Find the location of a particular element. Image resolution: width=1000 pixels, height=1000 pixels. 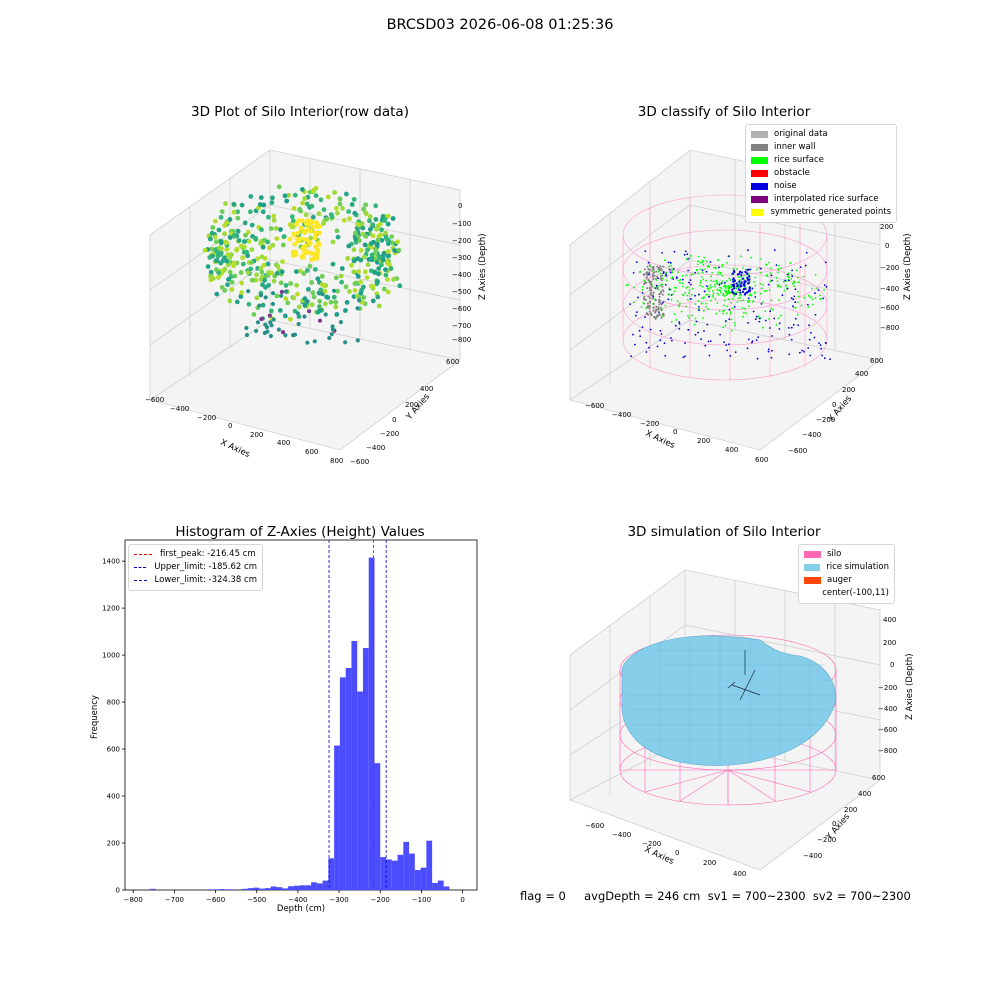

legend-swatch is located at coordinates (758, 212).